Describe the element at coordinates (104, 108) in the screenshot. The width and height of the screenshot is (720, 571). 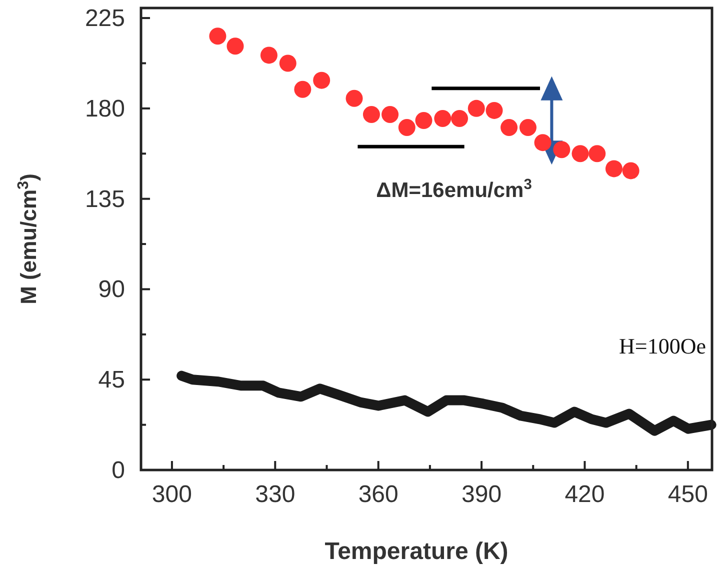
I see `y-tick-label: 180` at that location.